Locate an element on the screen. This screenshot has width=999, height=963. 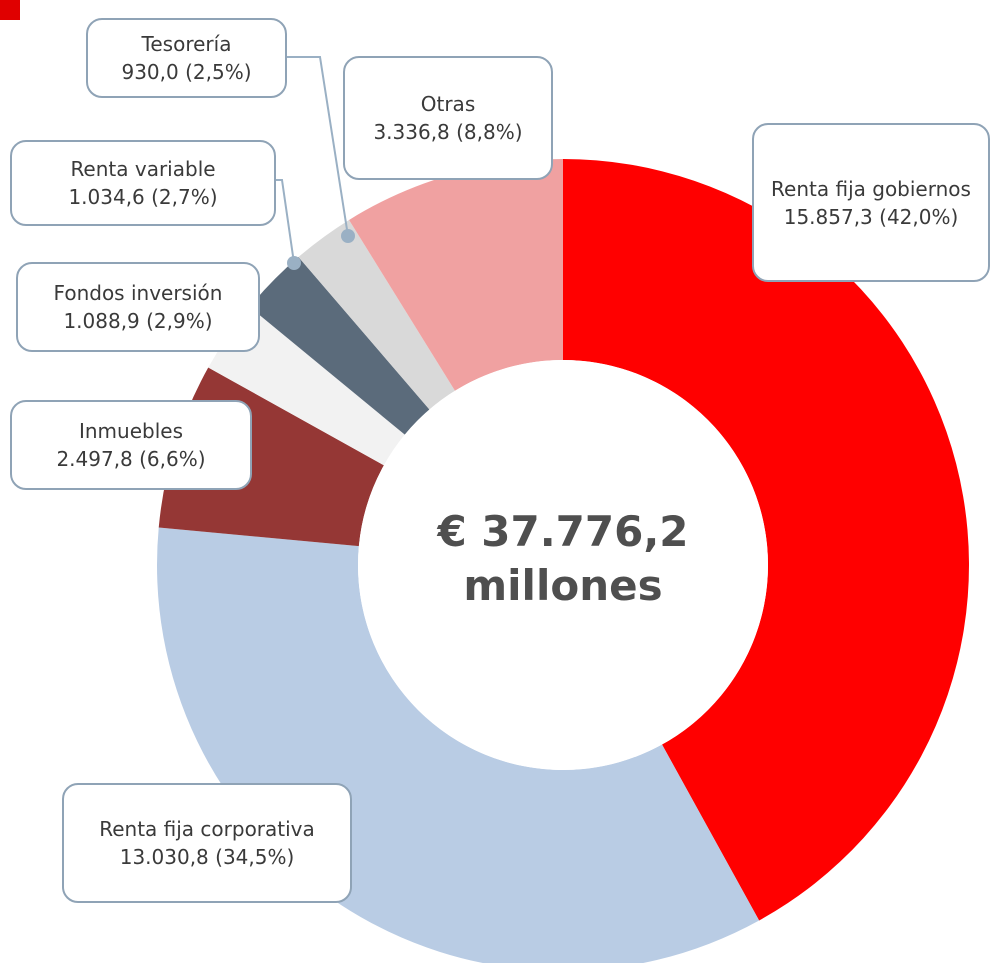
data-label: Fondos inversión 1.088,9 (2,9%) is located at coordinates (138, 307).